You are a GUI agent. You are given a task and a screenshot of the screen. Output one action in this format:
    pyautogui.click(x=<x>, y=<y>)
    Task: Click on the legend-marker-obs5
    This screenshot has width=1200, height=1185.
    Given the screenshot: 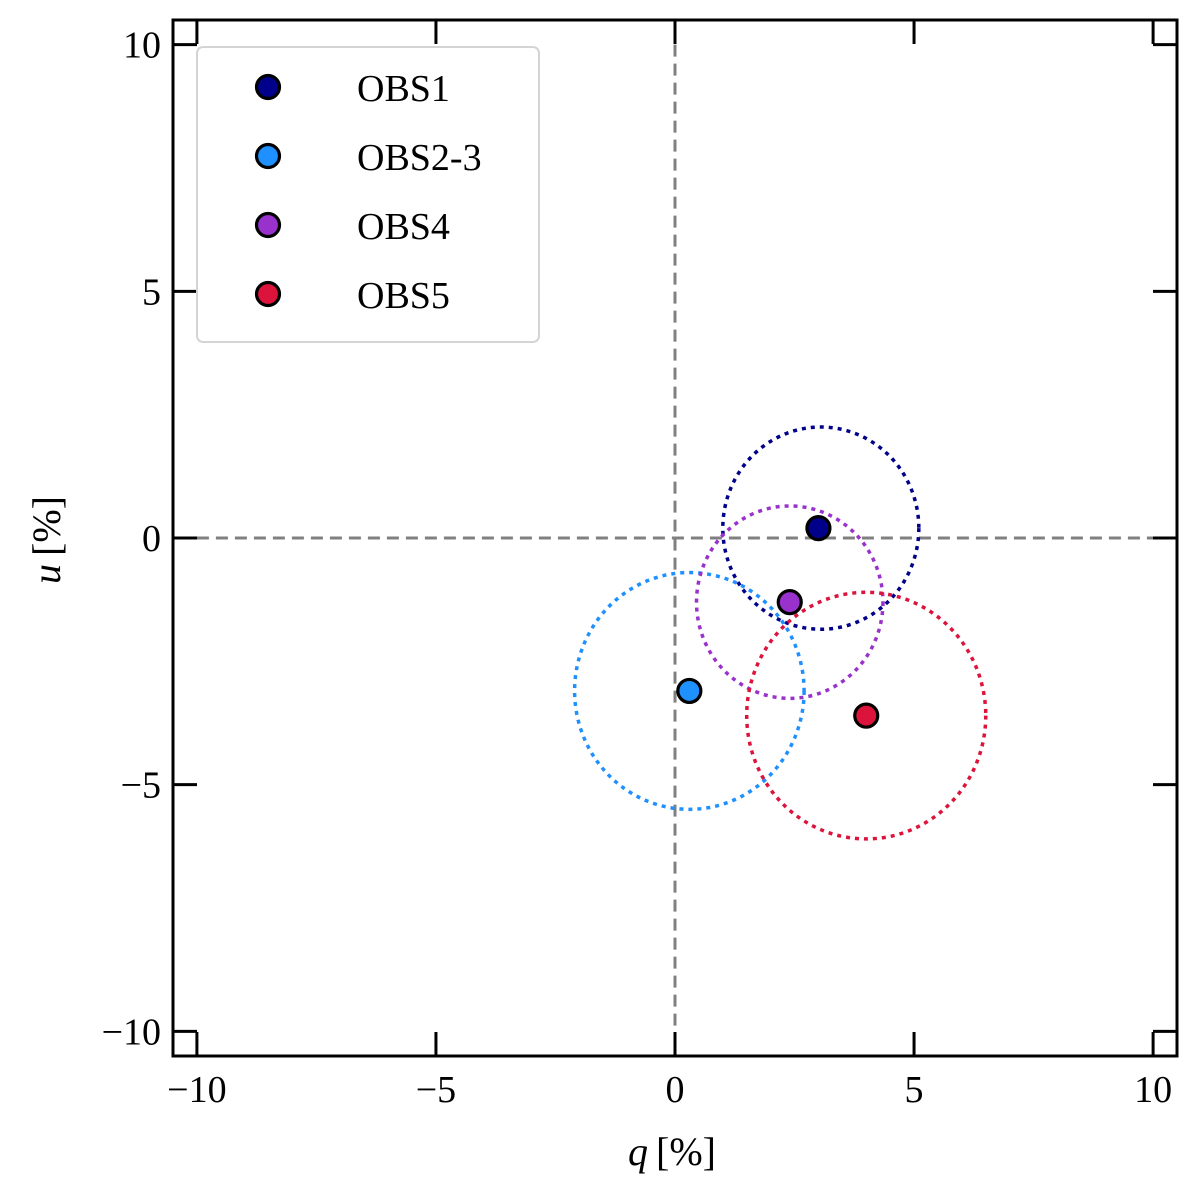 What is the action you would take?
    pyautogui.click(x=268, y=294)
    